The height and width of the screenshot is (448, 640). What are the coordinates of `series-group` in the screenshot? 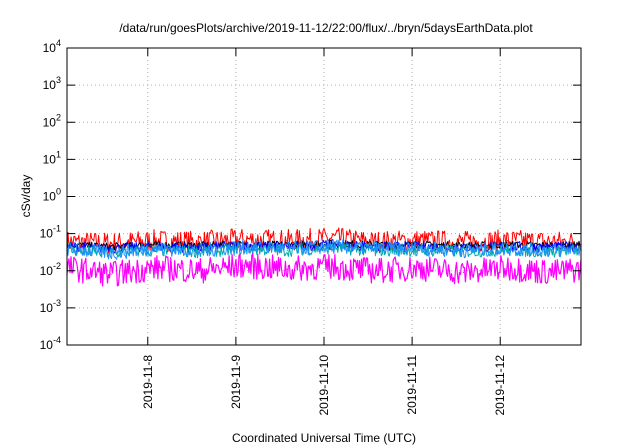 It's located at (324, 257).